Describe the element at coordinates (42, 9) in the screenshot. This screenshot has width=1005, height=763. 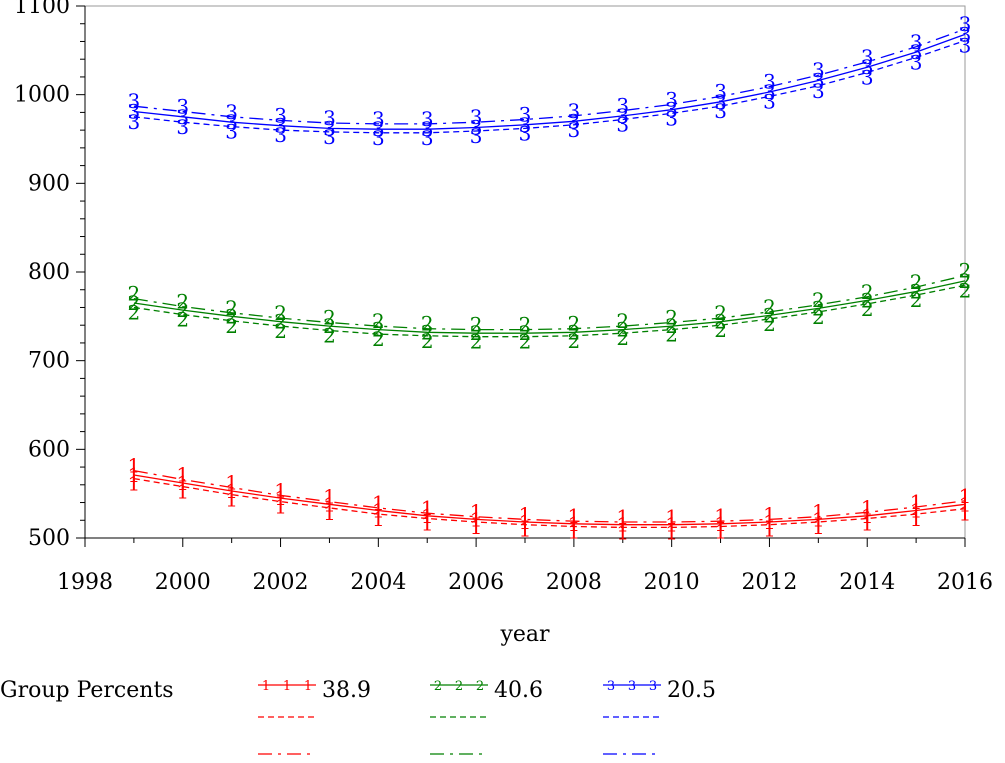
I see `y-tick-label: 1100` at that location.